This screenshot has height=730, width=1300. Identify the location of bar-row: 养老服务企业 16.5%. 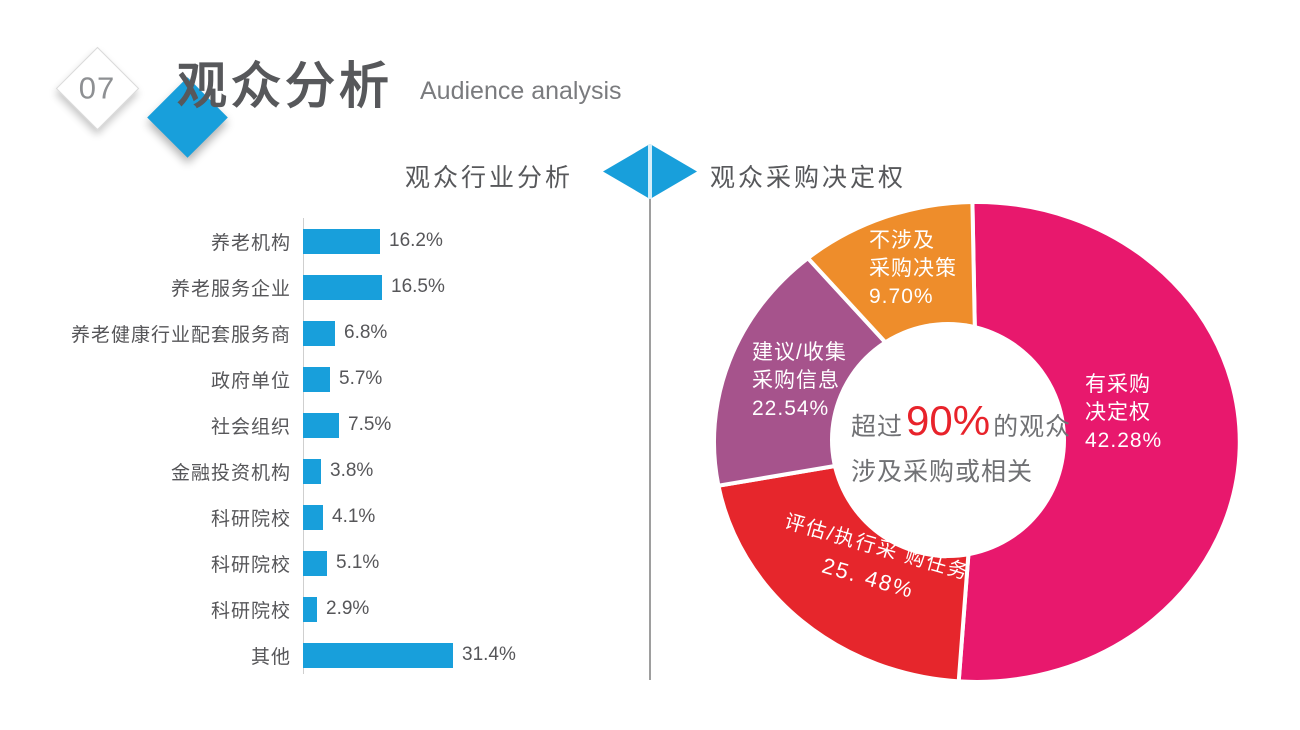
(310, 287).